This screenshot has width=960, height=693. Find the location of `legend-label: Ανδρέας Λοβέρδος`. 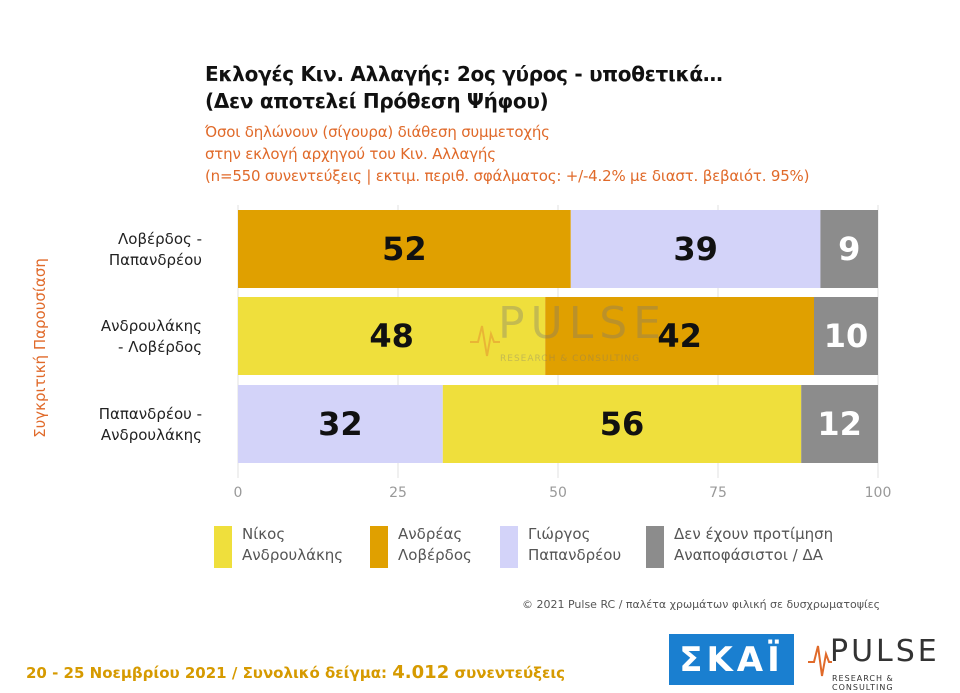

legend-label: Ανδρέας Λοβέρδος is located at coordinates (435, 544).